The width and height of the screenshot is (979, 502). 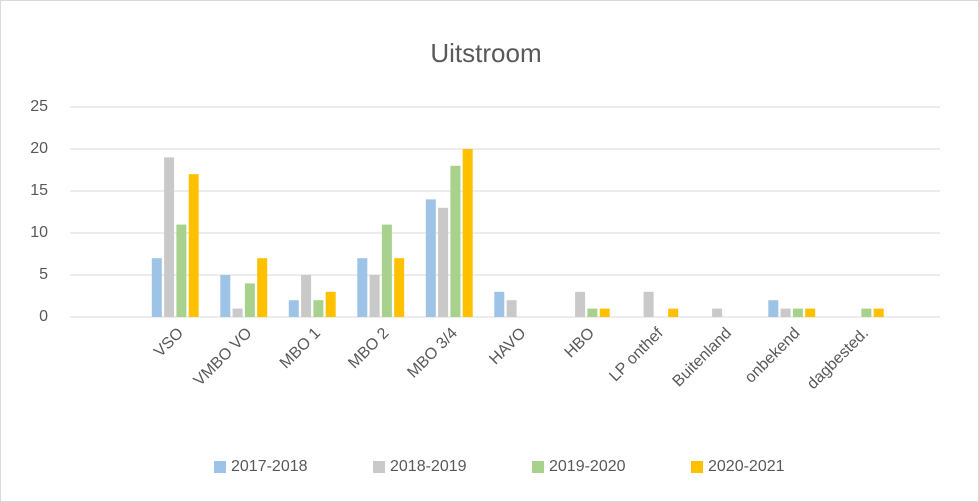 What do you see at coordinates (746, 466) in the screenshot?
I see `legend-label: 2020-2021` at bounding box center [746, 466].